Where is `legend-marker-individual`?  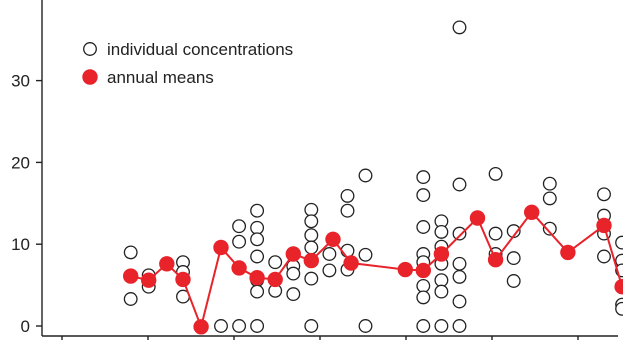 legend-marker-individual is located at coordinates (90, 49).